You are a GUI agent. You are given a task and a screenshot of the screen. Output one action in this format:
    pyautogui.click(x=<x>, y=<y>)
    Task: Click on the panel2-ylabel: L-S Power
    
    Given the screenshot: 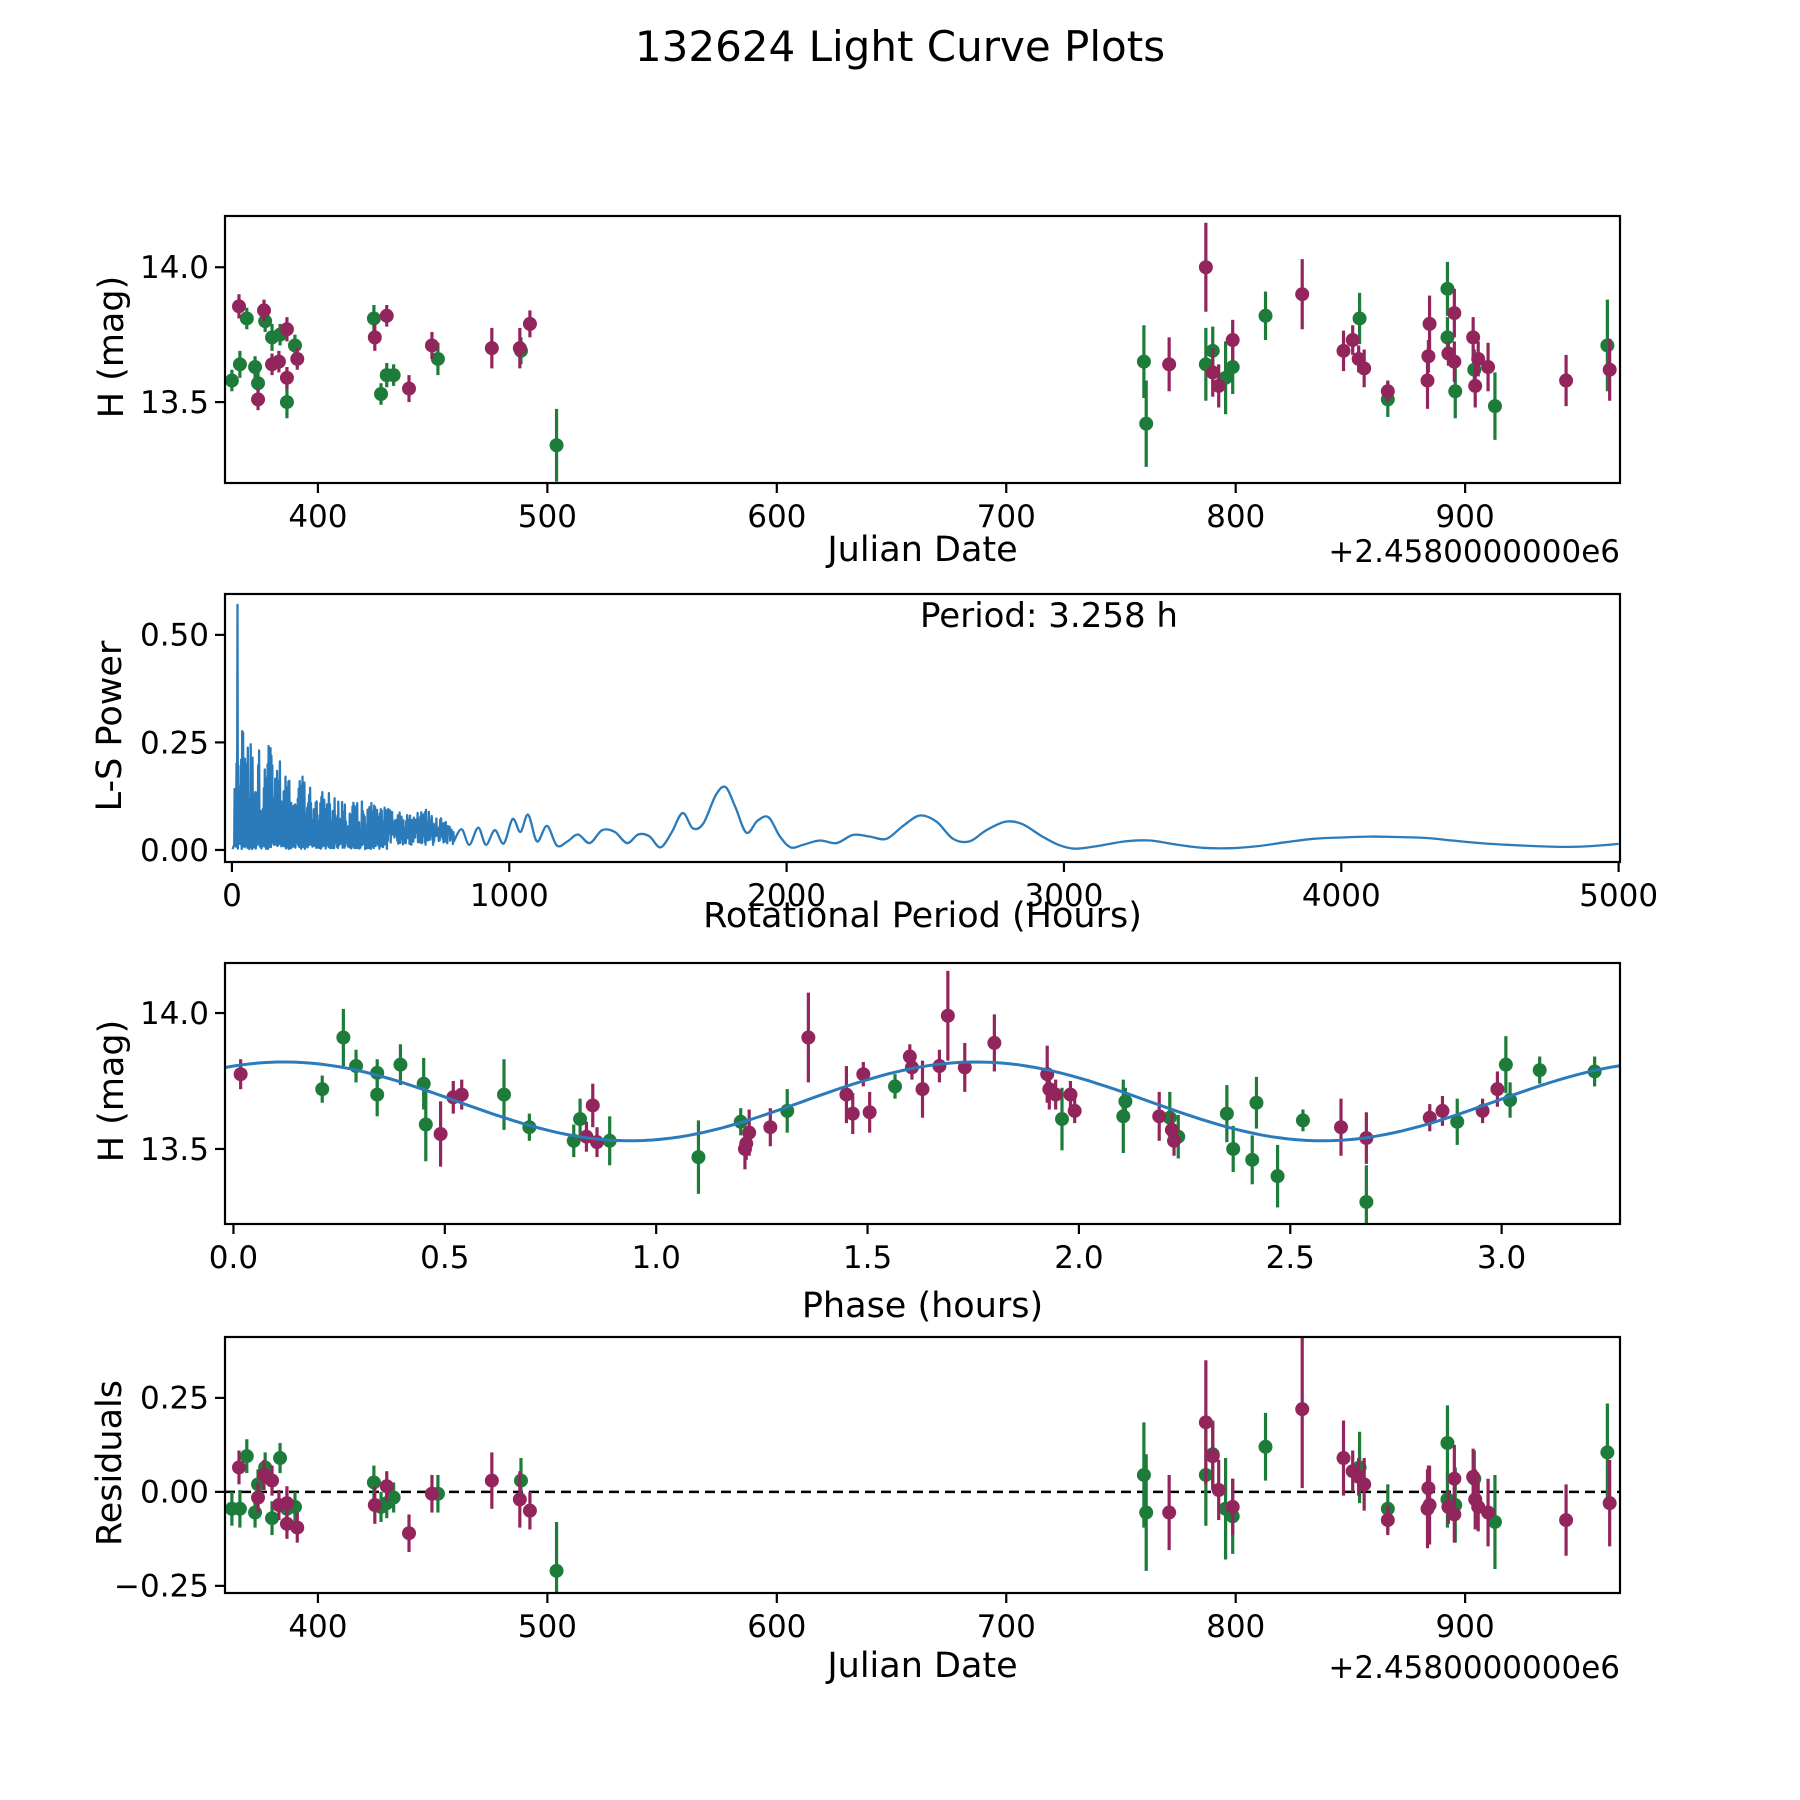 What is the action you would take?
    pyautogui.click(x=110, y=726)
    